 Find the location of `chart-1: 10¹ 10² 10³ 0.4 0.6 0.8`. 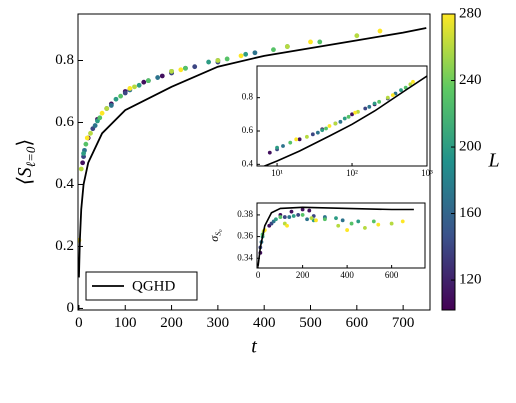

chart-1: 10¹ 10² 10³ 0.4 0.6 0.8 is located at coordinates (337, 121).